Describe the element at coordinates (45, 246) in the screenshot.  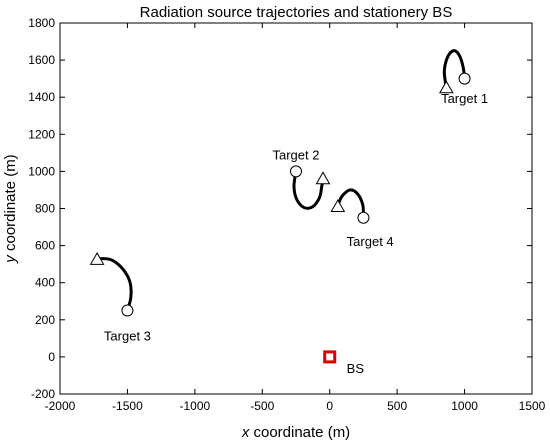
I see `y-tick-label: 600` at that location.